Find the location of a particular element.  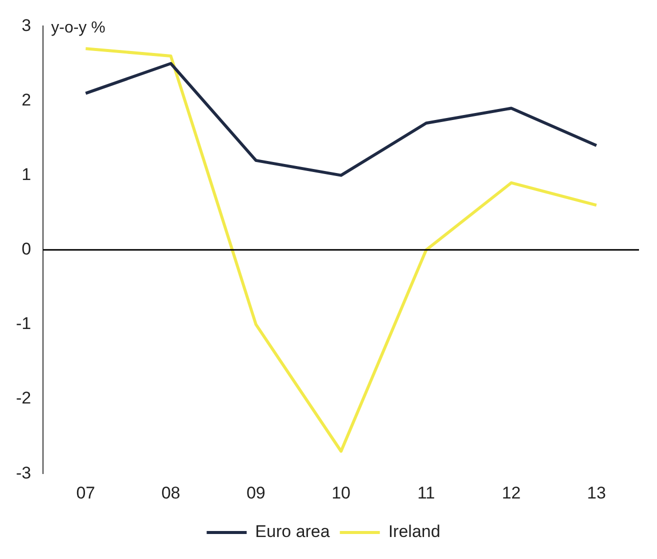

y-tick-label: 3 is located at coordinates (27, 25).